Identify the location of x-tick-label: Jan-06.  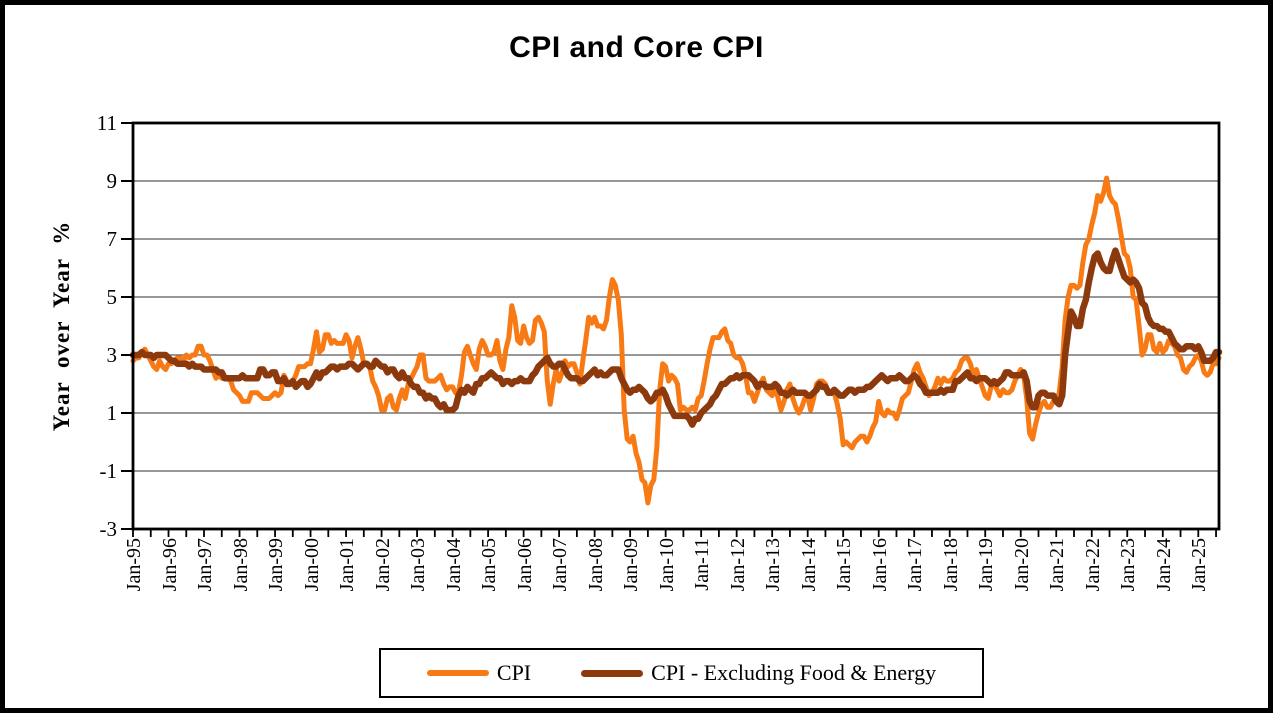
(524, 565).